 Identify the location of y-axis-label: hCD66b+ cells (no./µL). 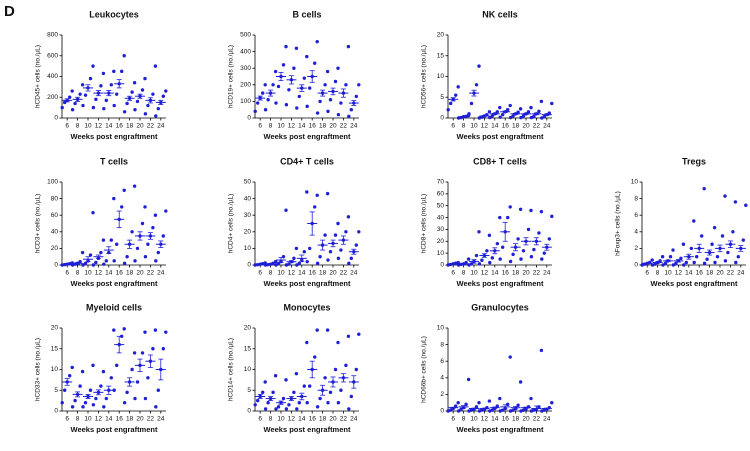
(424, 369).